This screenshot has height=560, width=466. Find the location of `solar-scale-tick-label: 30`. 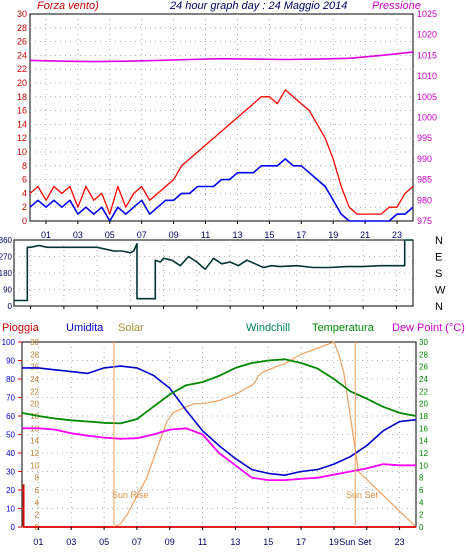

solar-scale-tick-label: 30 is located at coordinates (34, 342).